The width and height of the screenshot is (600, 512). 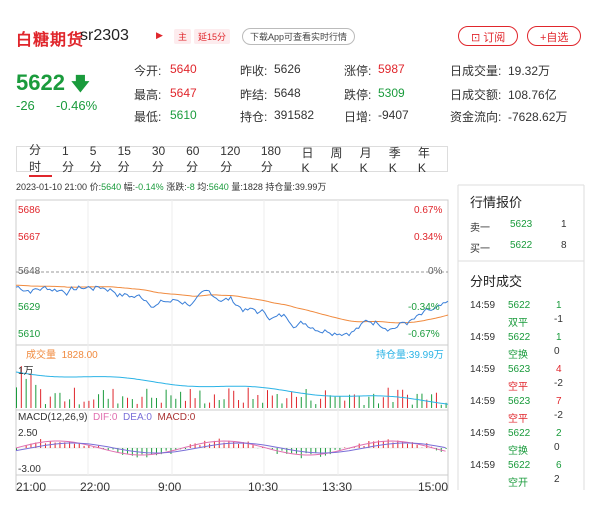 I want to click on ask1-price: 5623, so click(x=521, y=224).